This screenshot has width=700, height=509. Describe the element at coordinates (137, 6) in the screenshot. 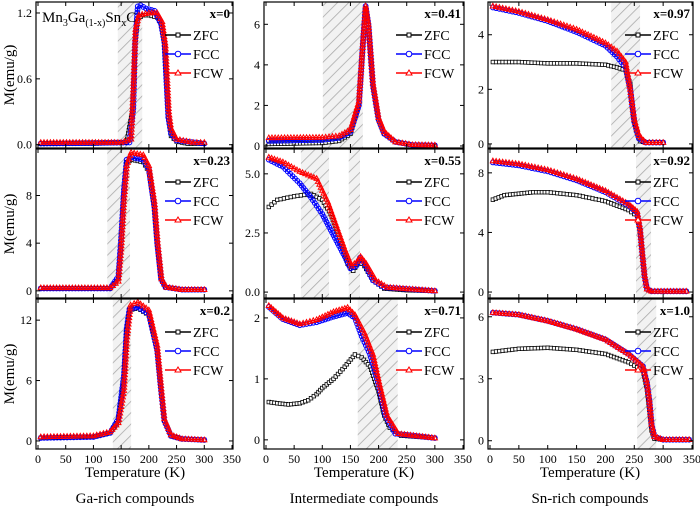

I see `data-point-fcc` at that location.